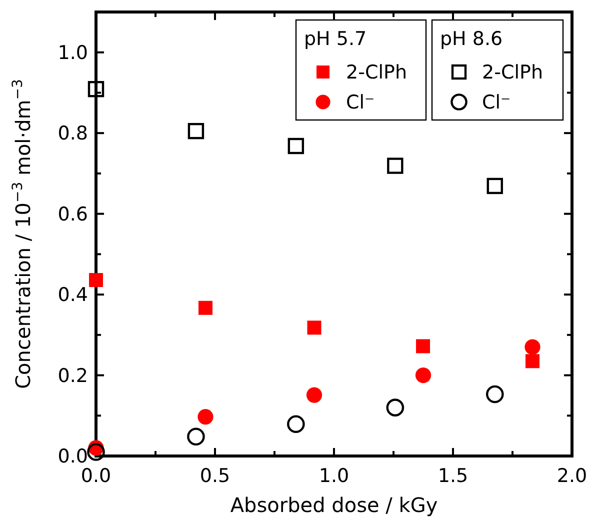  Describe the element at coordinates (96, 476) in the screenshot. I see `x-tick-label: 0.0` at that location.